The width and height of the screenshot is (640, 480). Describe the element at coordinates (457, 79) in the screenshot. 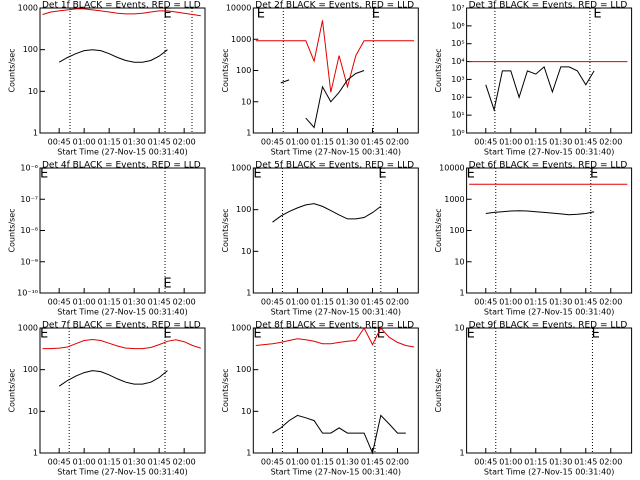

I see `y-tick-label: 10³` at that location.